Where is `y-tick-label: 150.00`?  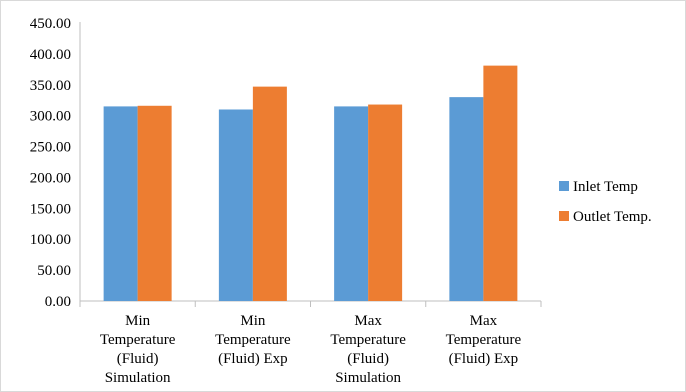
y-tick-label: 150.00 is located at coordinates (50, 209).